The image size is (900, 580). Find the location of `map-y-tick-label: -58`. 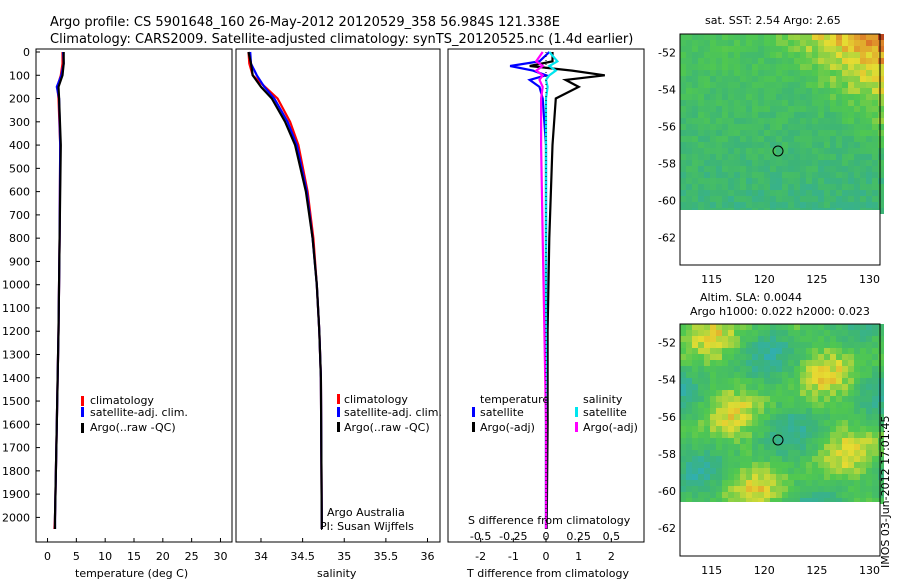

map-y-tick-label: -58 is located at coordinates (667, 163).